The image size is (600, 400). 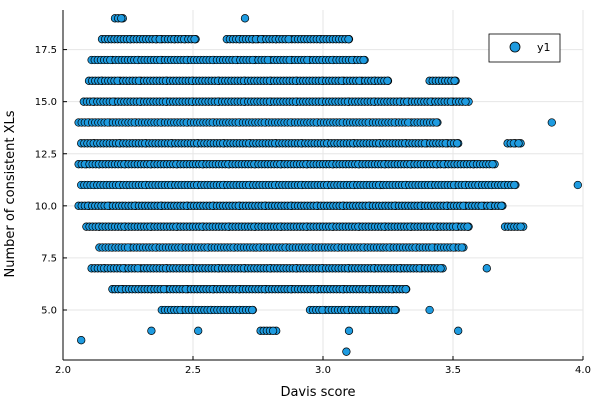 What do you see at coordinates (46, 50) in the screenshot?
I see `y-tick-label: 17.5` at bounding box center [46, 50].